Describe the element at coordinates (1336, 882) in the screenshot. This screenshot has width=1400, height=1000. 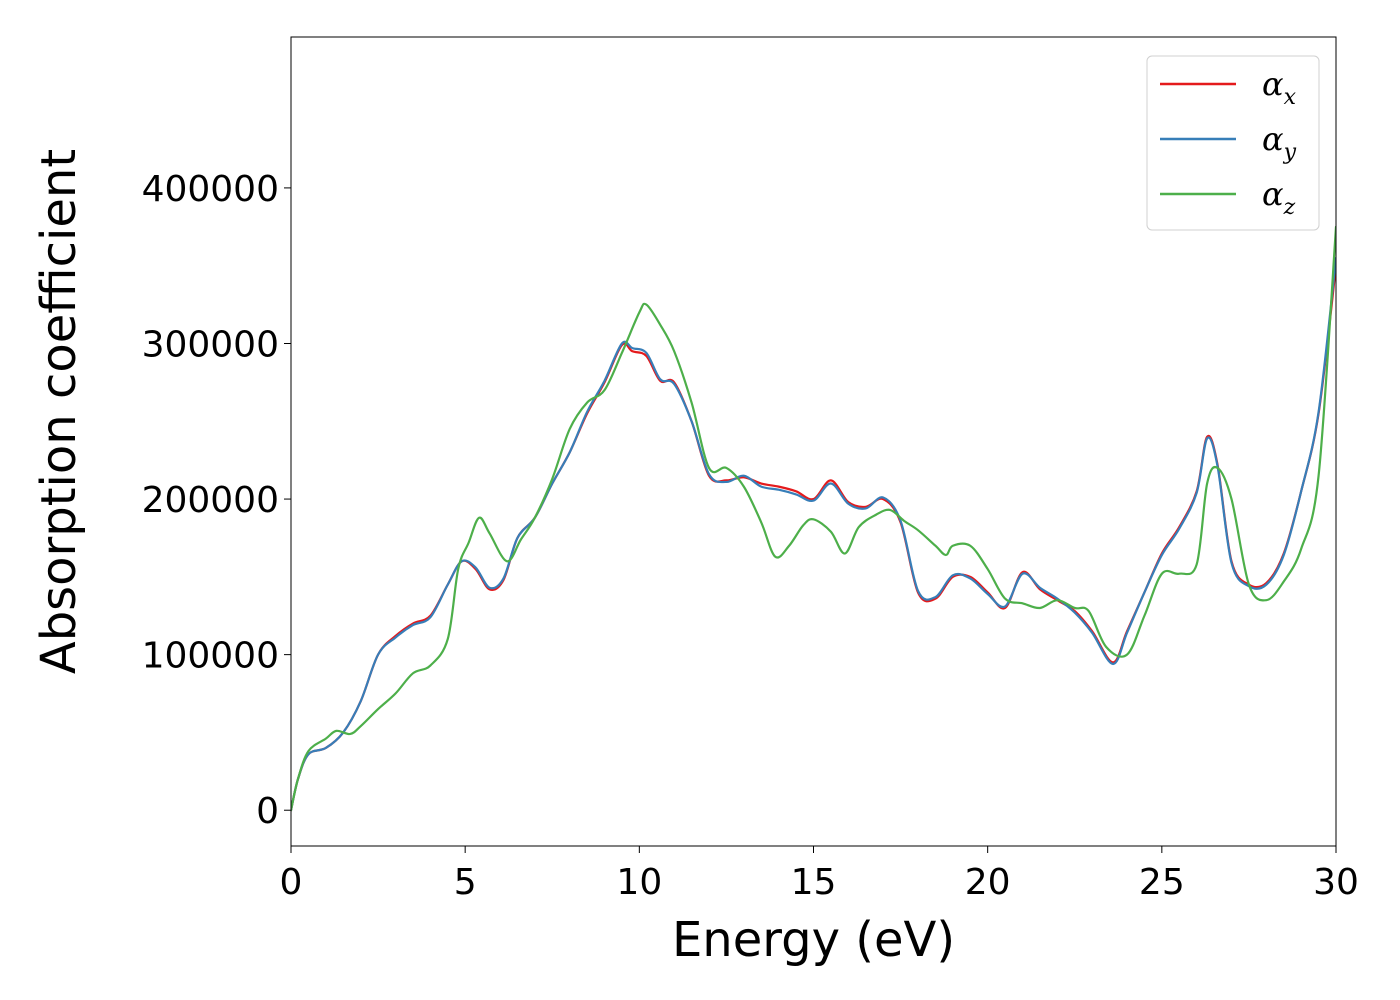
I see `x-tick-label: 30` at that location.